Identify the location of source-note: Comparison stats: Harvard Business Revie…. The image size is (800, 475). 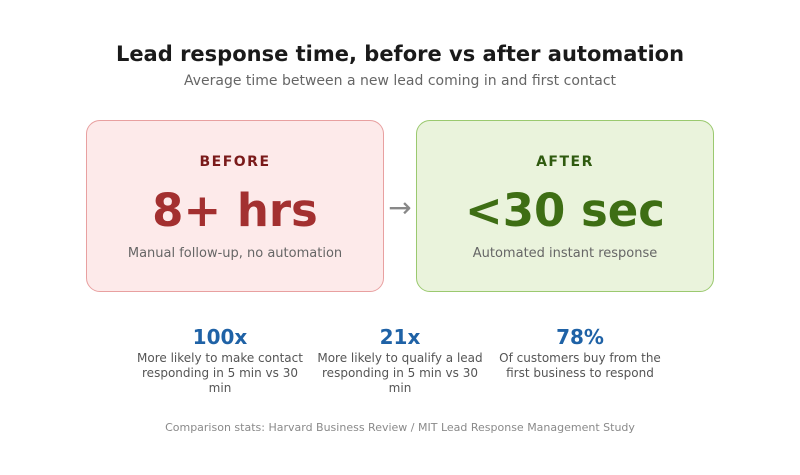
(400, 427).